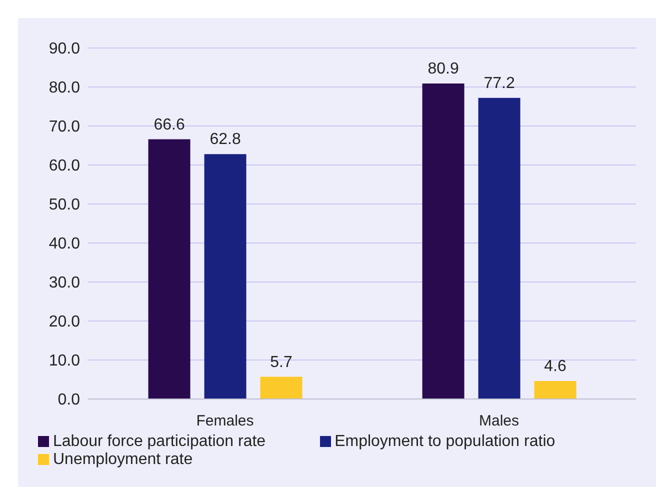  What do you see at coordinates (169, 125) in the screenshot?
I see `data-label: 66.6` at bounding box center [169, 125].